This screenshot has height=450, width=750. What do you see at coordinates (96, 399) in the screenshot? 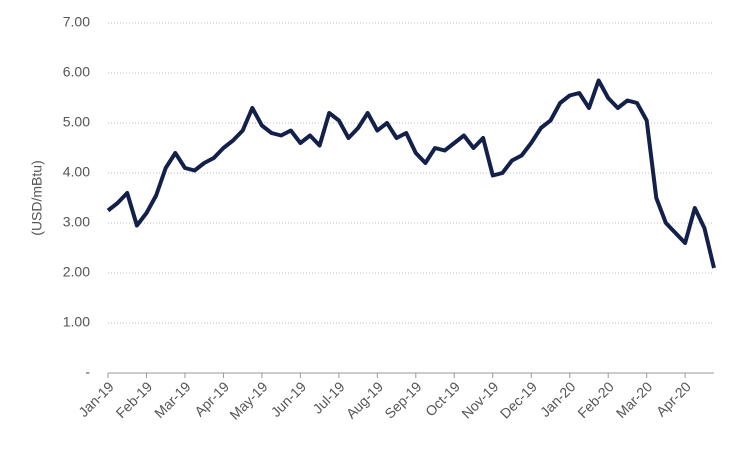
I see `x-tick-label: Jan-19` at bounding box center [96, 399].